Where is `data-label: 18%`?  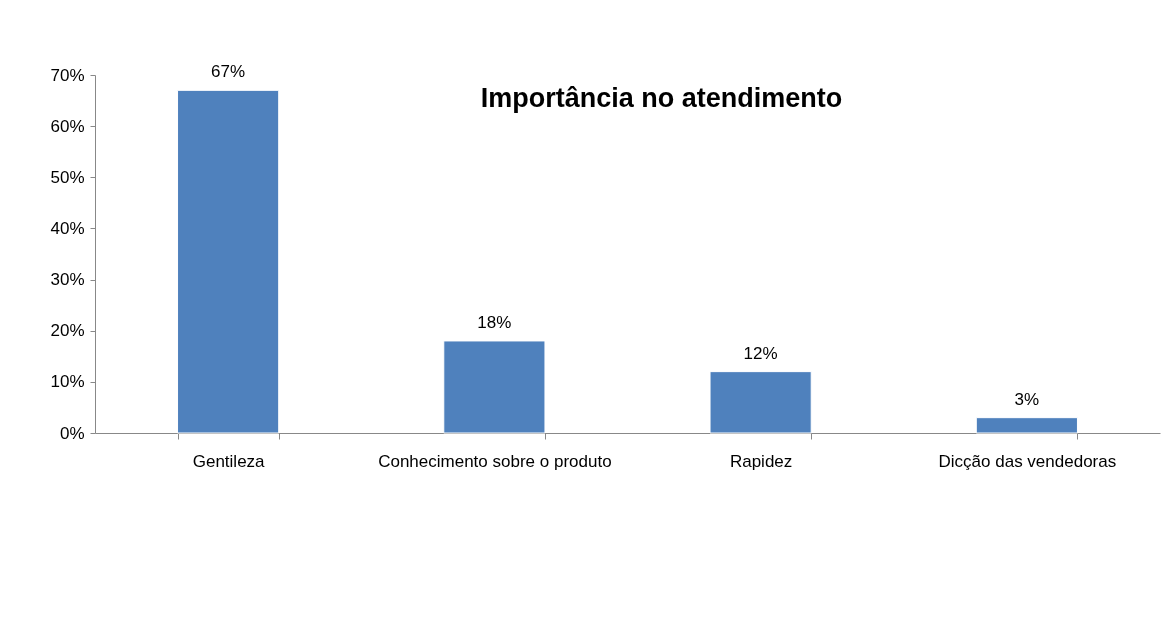
data-label: 18% is located at coordinates (494, 322).